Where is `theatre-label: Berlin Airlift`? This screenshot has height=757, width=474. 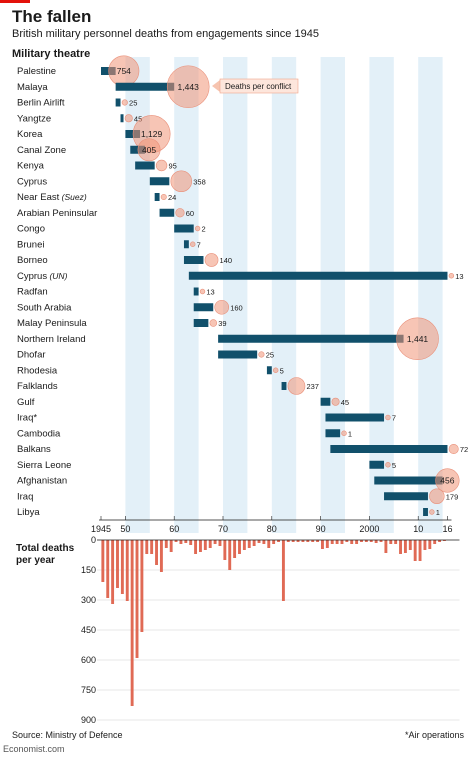
theatre-label: Berlin Airlift is located at coordinates (41, 103).